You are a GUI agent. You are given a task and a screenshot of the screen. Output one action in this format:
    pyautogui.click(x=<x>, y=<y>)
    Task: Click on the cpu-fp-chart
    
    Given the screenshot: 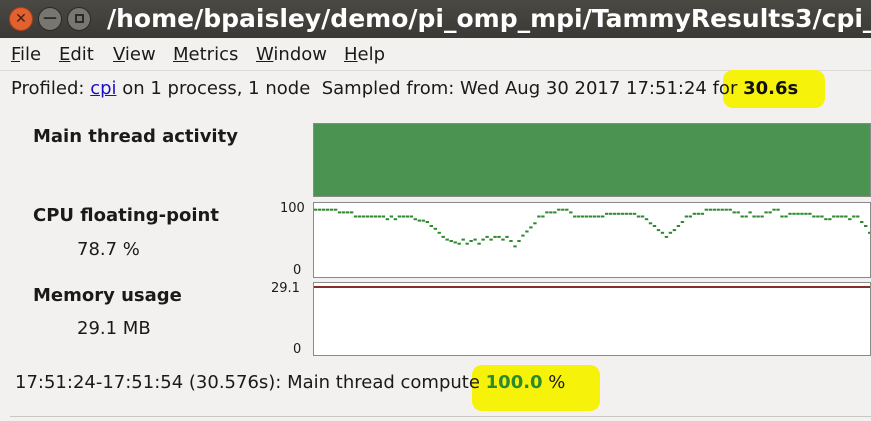 What is the action you would take?
    pyautogui.click(x=592, y=240)
    